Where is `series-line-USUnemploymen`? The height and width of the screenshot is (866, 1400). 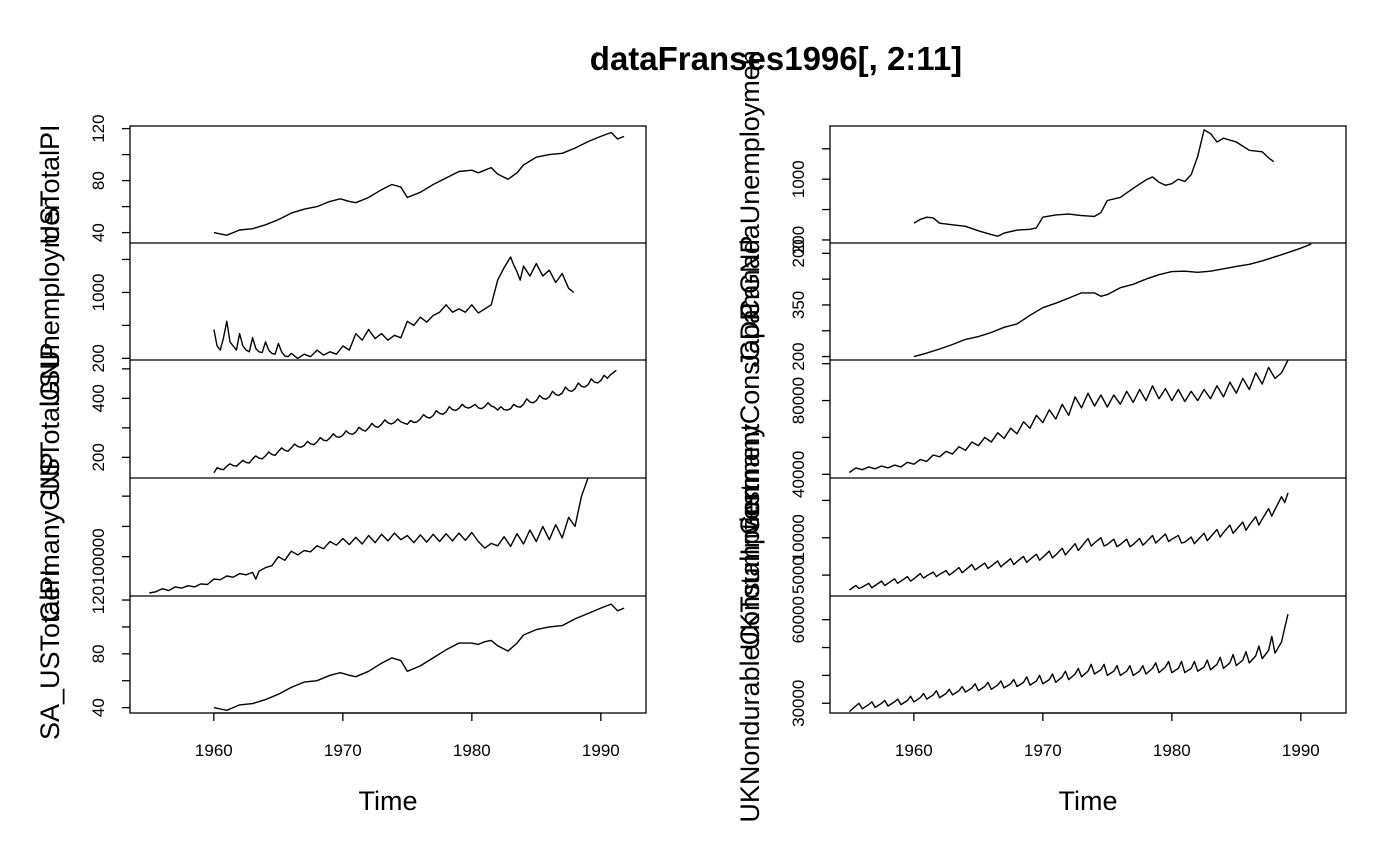
series-line-USUnemploymen is located at coordinates (394, 308).